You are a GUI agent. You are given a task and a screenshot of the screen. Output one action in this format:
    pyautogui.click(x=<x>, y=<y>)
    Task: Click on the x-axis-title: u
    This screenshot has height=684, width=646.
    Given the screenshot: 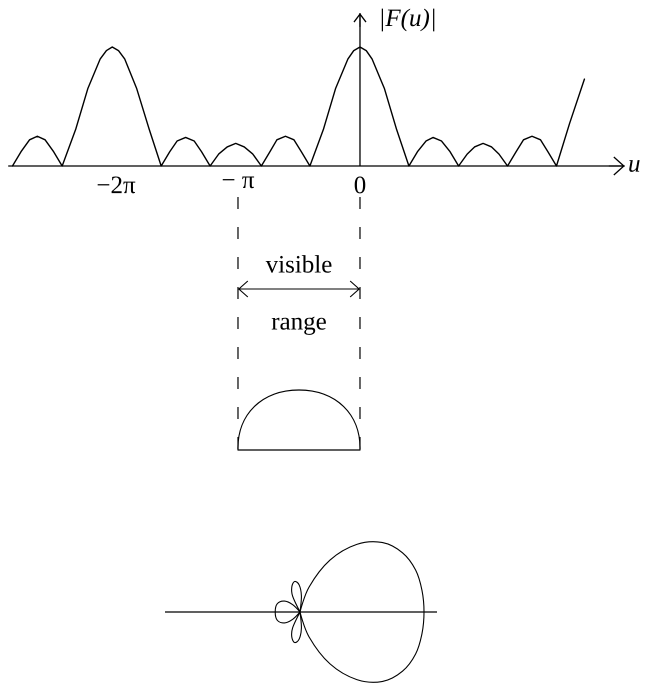 What is the action you would take?
    pyautogui.click(x=634, y=166)
    